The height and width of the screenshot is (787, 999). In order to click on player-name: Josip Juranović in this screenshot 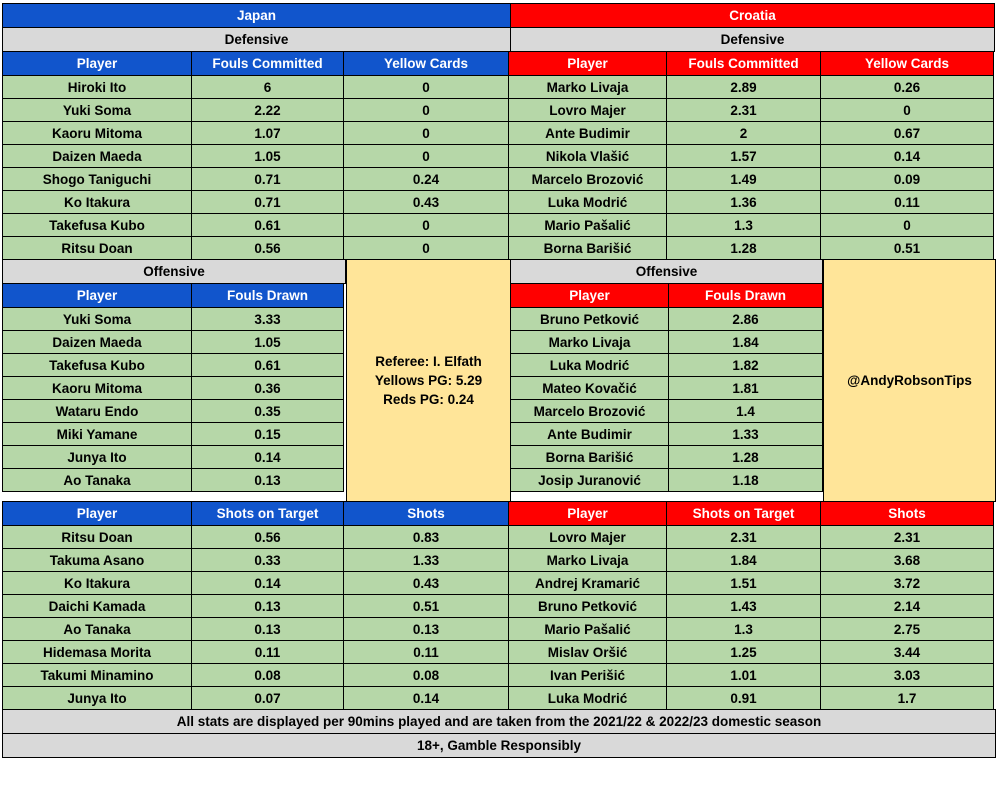, I will do `click(590, 480)`.